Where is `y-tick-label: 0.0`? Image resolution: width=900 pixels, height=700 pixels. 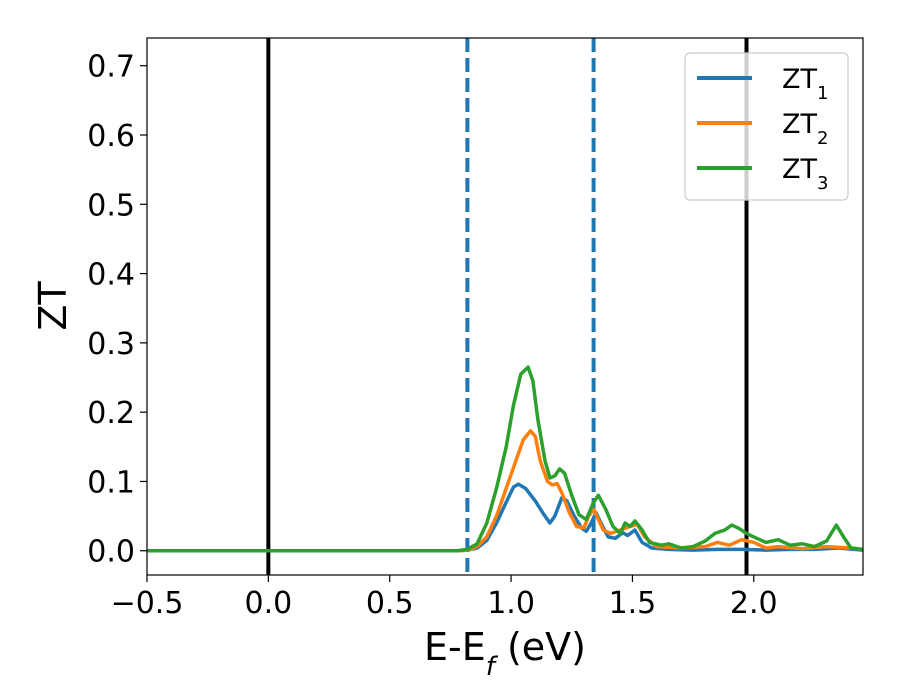
y-tick-label: 0.0 is located at coordinates (111, 552).